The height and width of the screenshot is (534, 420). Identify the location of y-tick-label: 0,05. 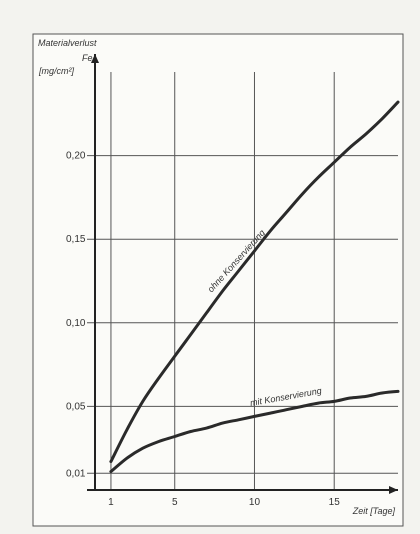
(76, 406).